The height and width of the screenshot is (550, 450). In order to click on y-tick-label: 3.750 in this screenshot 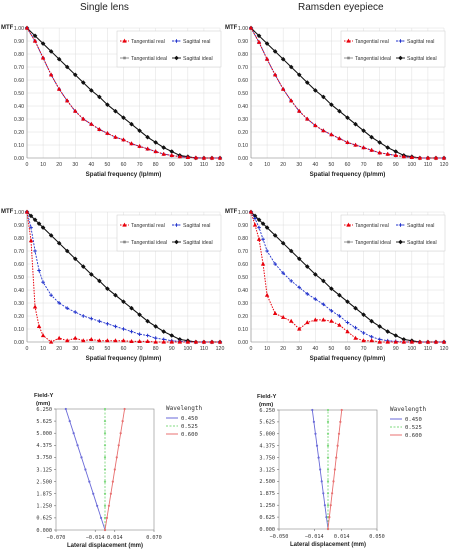, I will do `click(44, 458)`.